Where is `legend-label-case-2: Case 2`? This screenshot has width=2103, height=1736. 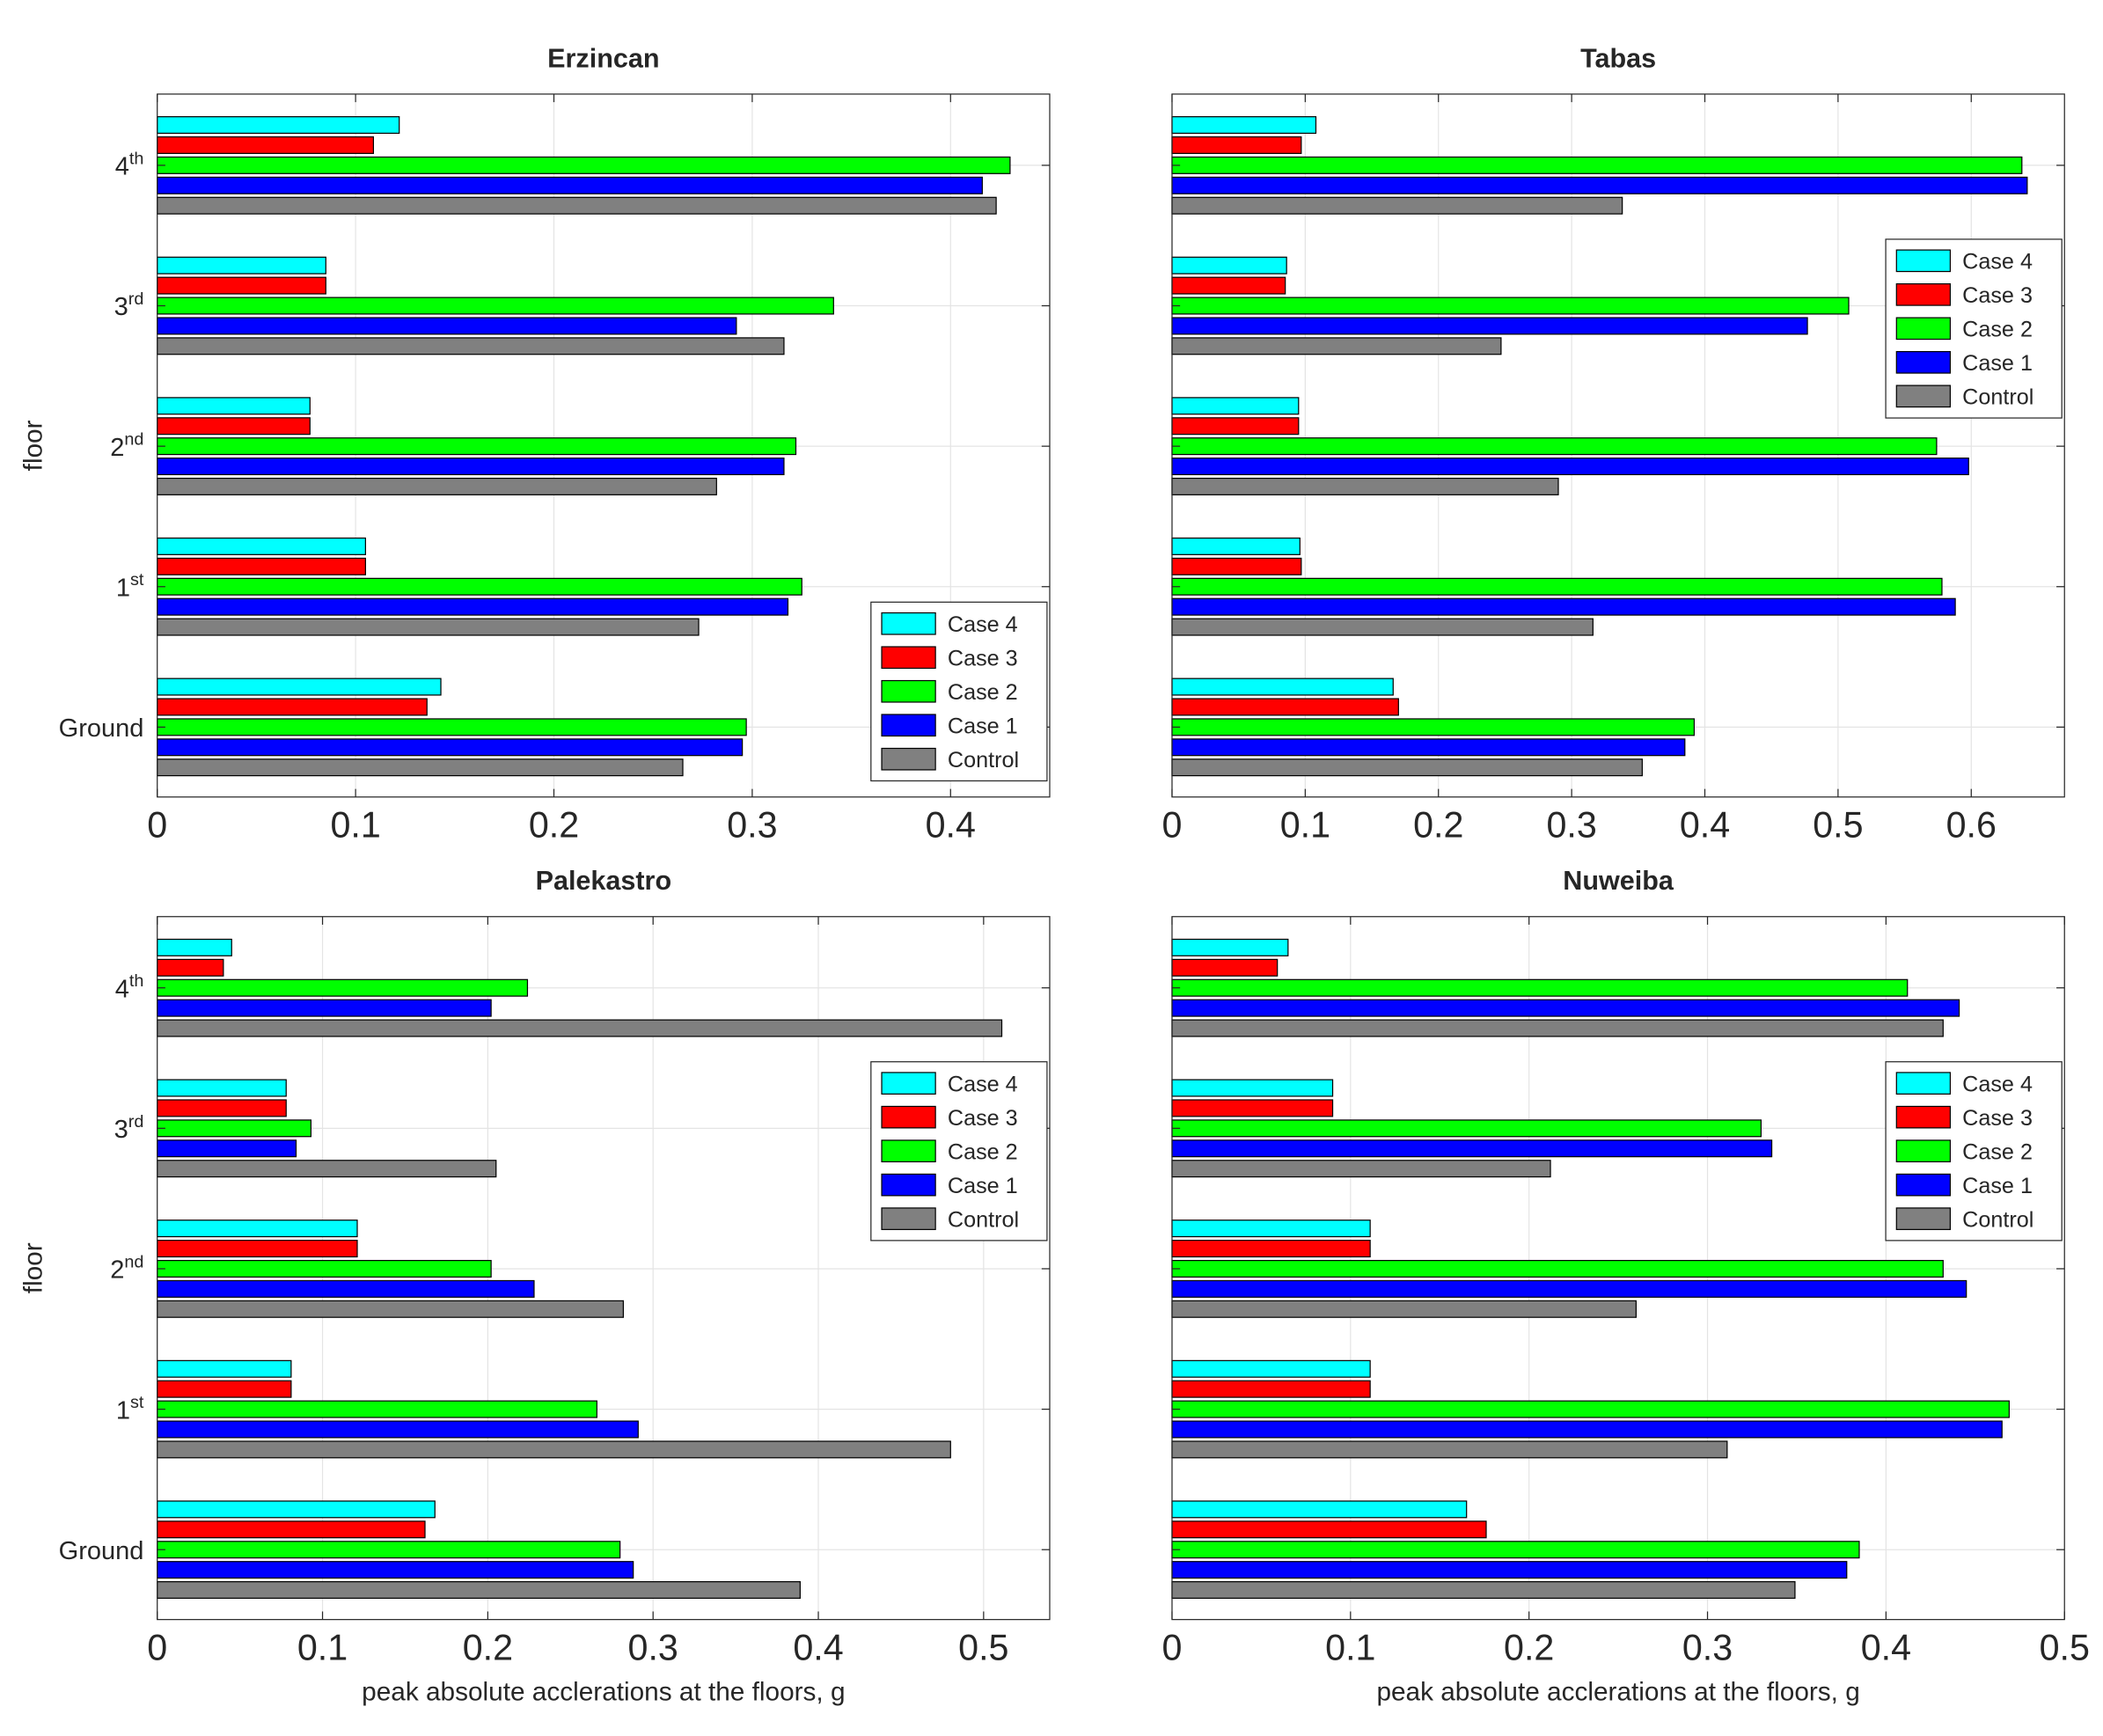
legend-label-case-2: Case 2 is located at coordinates (983, 1151).